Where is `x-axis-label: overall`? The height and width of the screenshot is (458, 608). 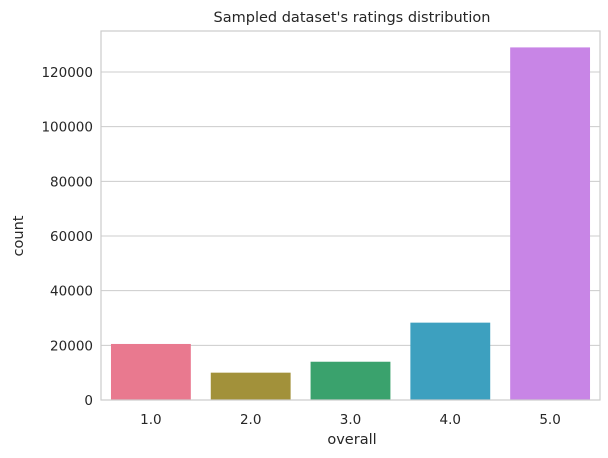 x-axis-label: overall is located at coordinates (351, 440).